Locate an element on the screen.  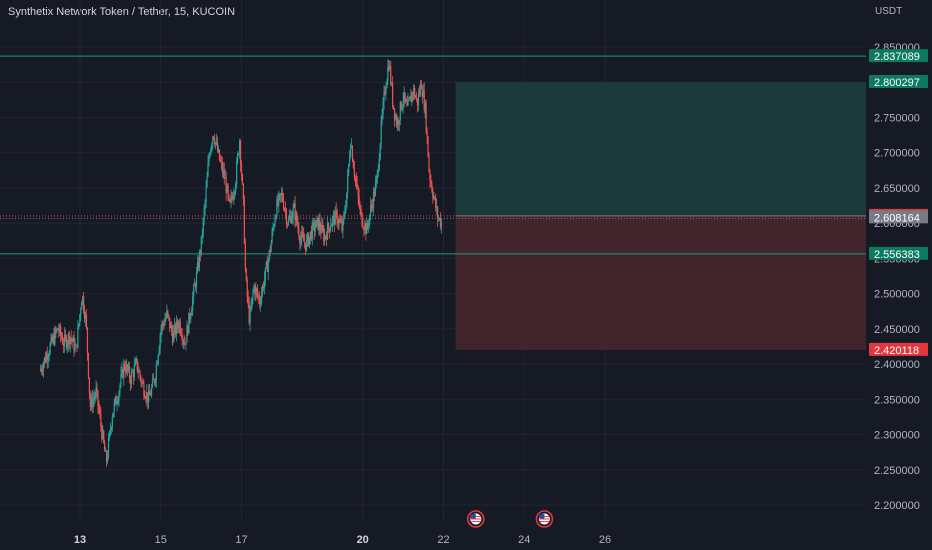
price-tick-label: 2.750000 is located at coordinates (897, 118).